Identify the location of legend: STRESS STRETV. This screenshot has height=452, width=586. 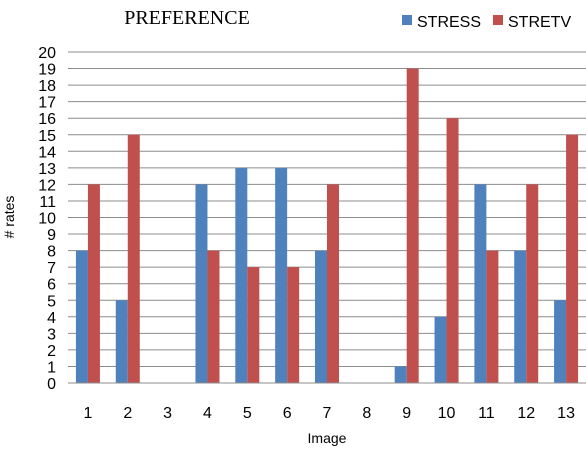
(486, 22).